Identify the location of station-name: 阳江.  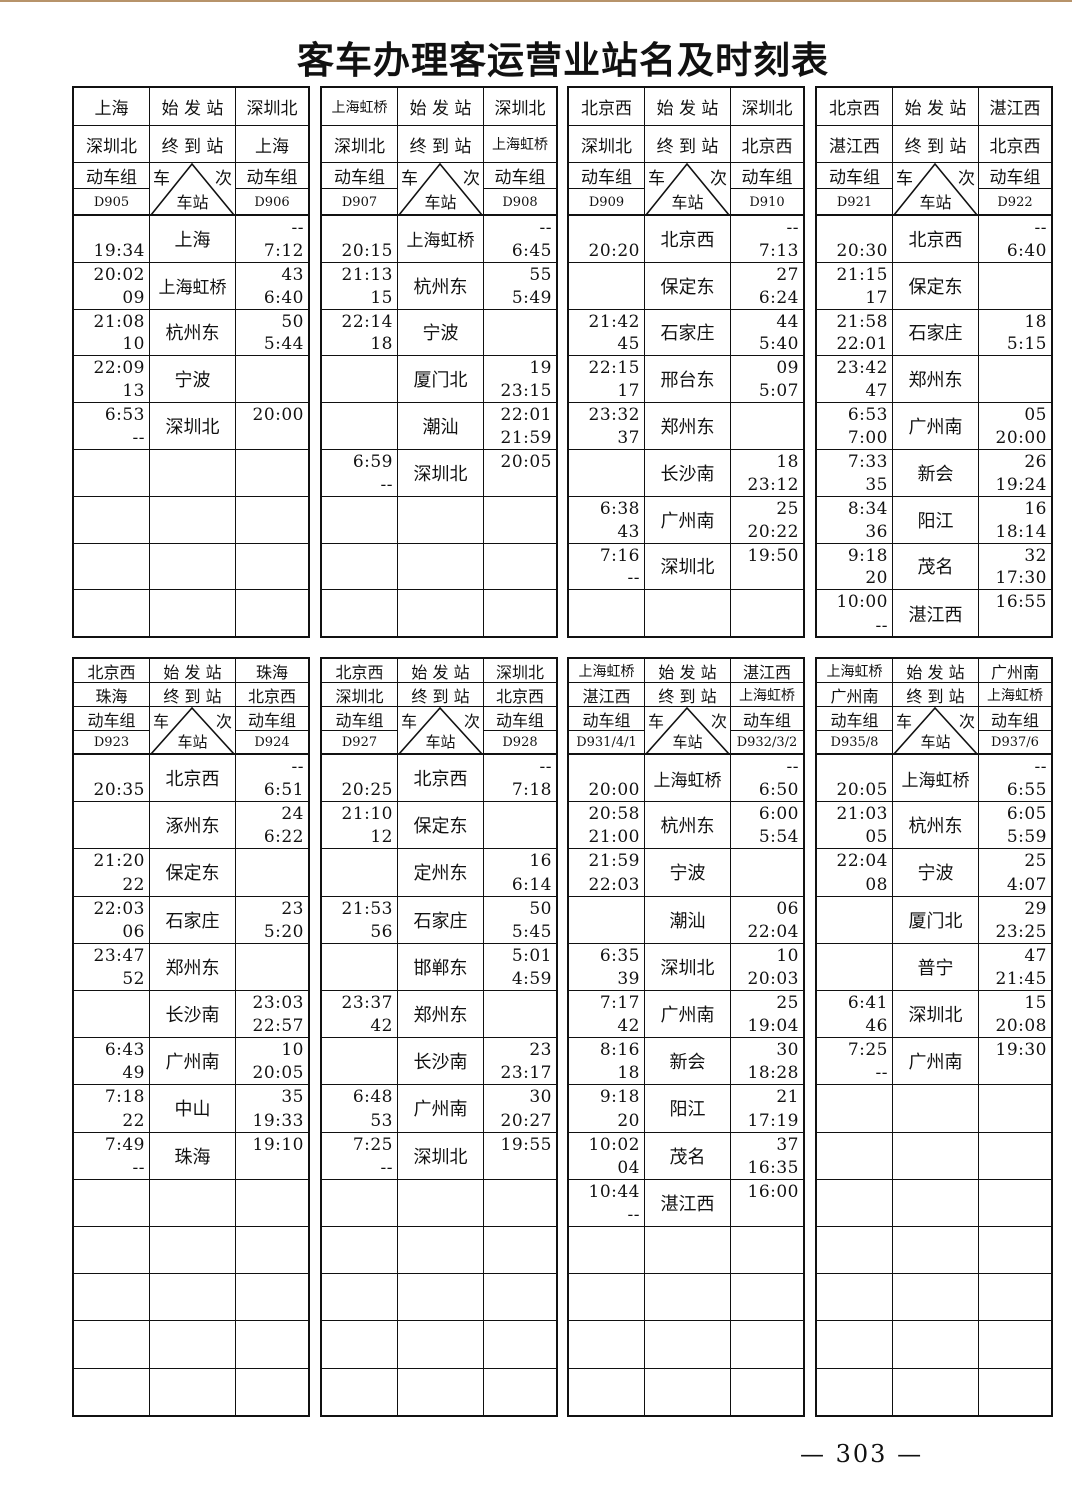
(936, 519).